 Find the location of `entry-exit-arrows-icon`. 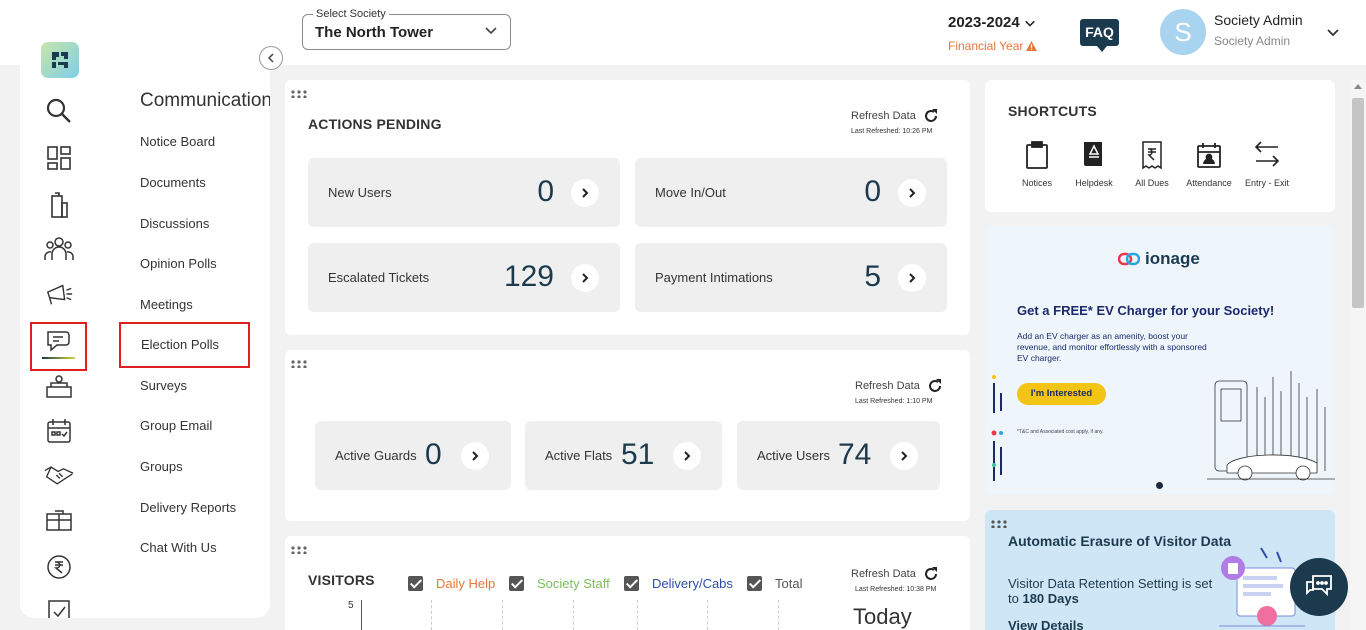

entry-exit-arrows-icon is located at coordinates (1267, 154).